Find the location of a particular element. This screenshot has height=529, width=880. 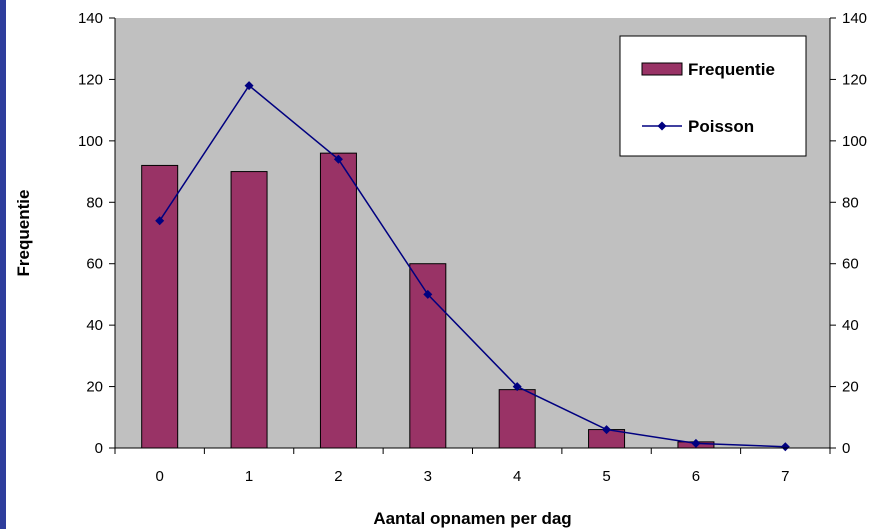

right-tick-label: 0 is located at coordinates (846, 448).